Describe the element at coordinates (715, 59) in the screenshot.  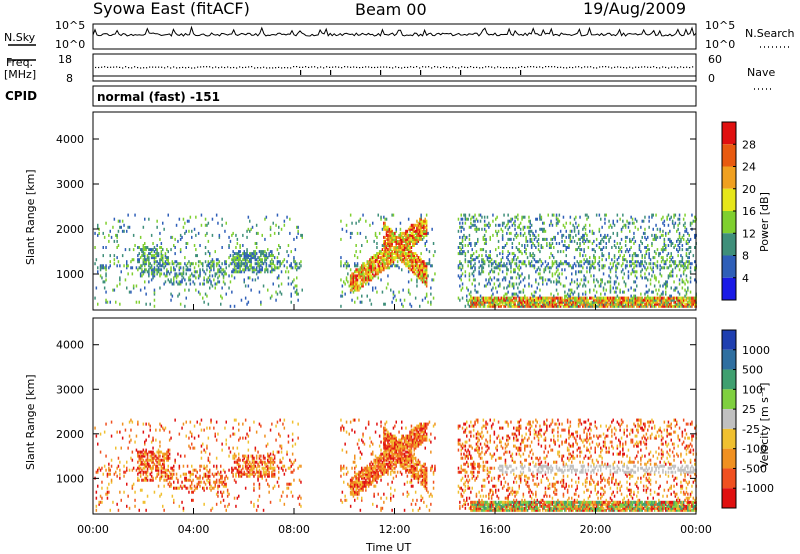
I see `nave-tick-top: 60` at that location.